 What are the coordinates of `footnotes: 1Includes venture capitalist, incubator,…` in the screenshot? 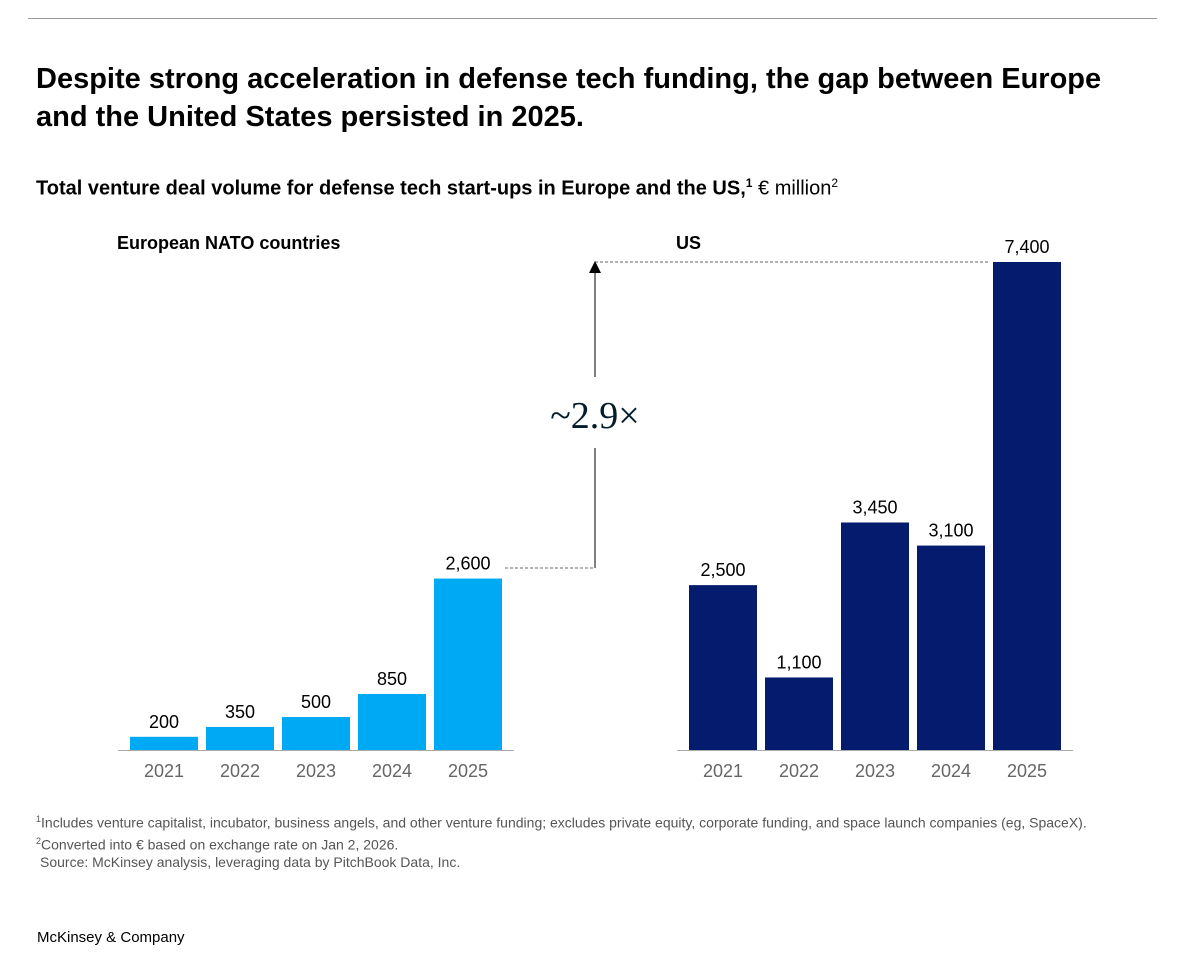 It's located at (596, 840).